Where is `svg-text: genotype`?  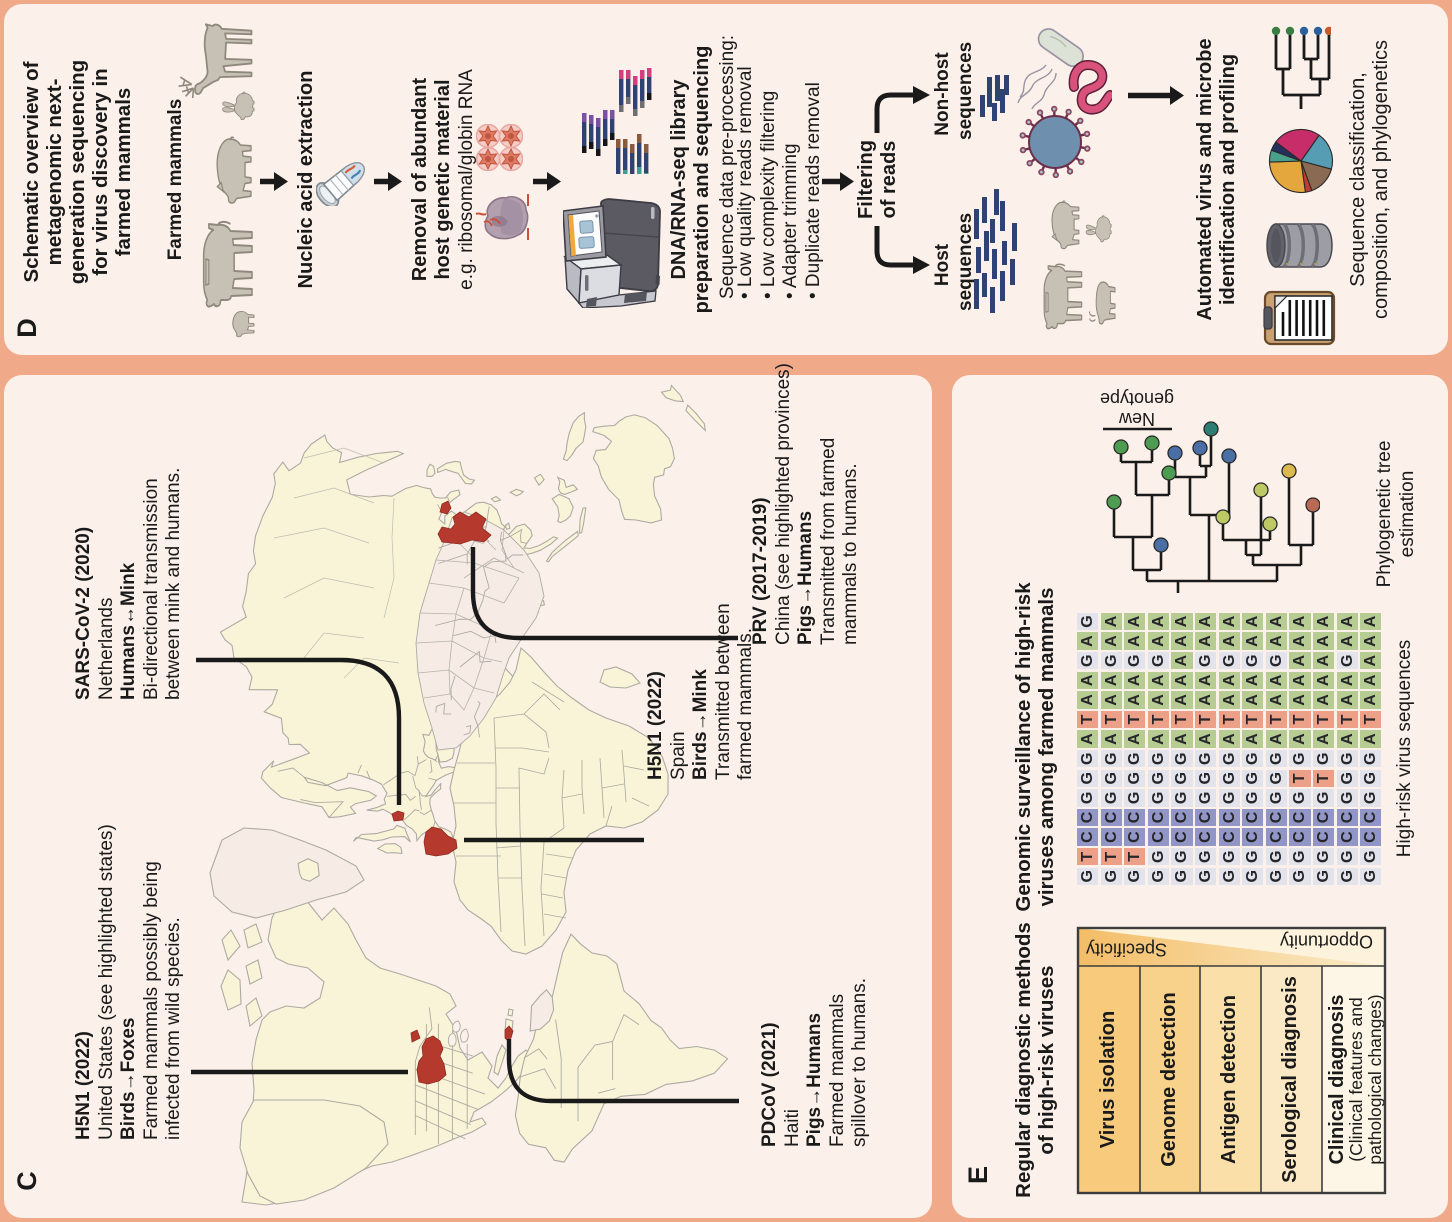 svg-text: genotype is located at coordinates (1137, 399).